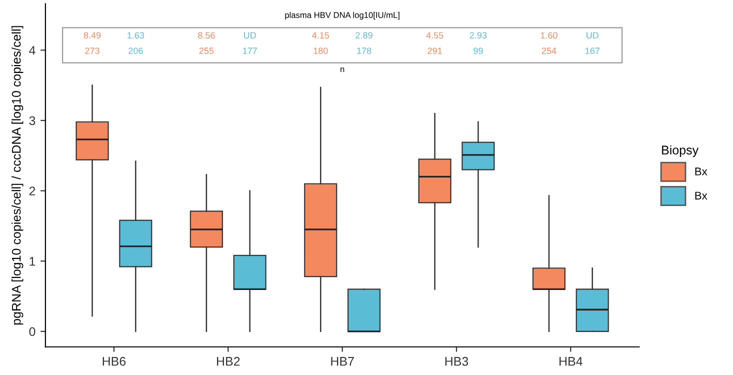  What do you see at coordinates (593, 51) in the screenshot?
I see `annotation: 167` at bounding box center [593, 51].